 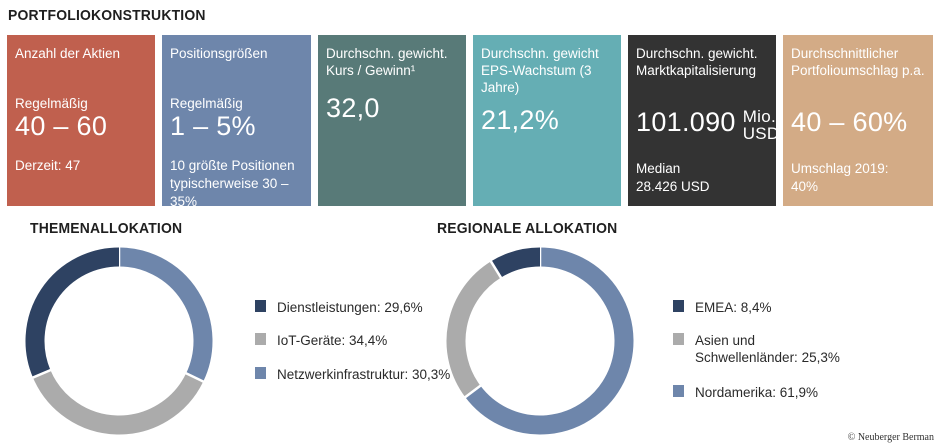 I want to click on donut-slice-asien-und-schwellenländer, so click(x=474, y=329).